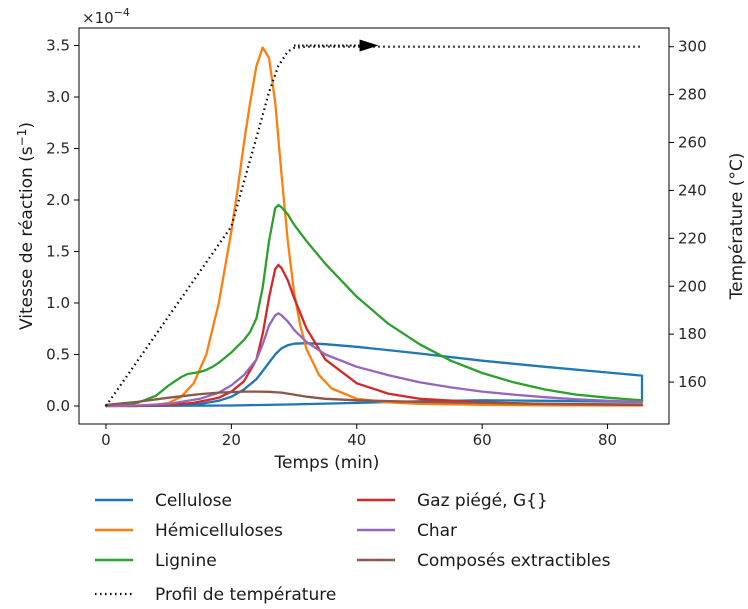 Image resolution: width=748 pixels, height=609 pixels. I want to click on legend-label: Composés extractibles, so click(514, 561).